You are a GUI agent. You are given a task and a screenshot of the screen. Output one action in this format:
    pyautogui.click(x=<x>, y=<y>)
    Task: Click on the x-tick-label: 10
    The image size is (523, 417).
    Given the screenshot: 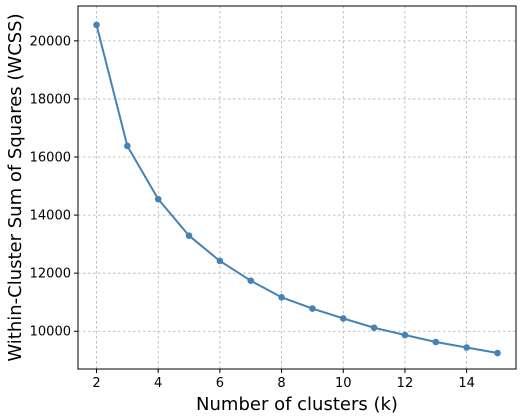 What is the action you would take?
    pyautogui.click(x=343, y=383)
    